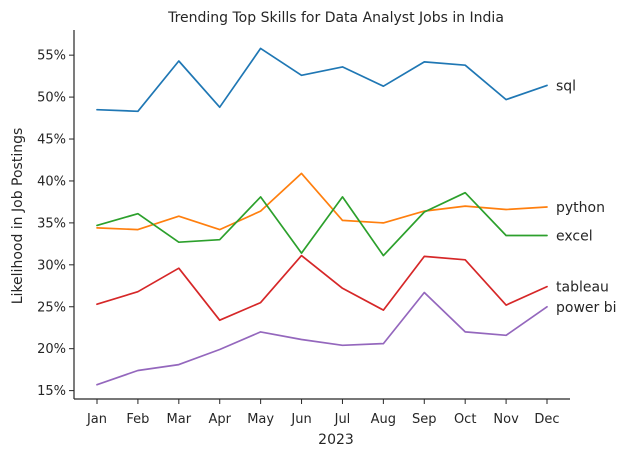 This screenshot has width=629, height=457. What do you see at coordinates (574, 236) in the screenshot?
I see `series-label-excel: excel` at bounding box center [574, 236].